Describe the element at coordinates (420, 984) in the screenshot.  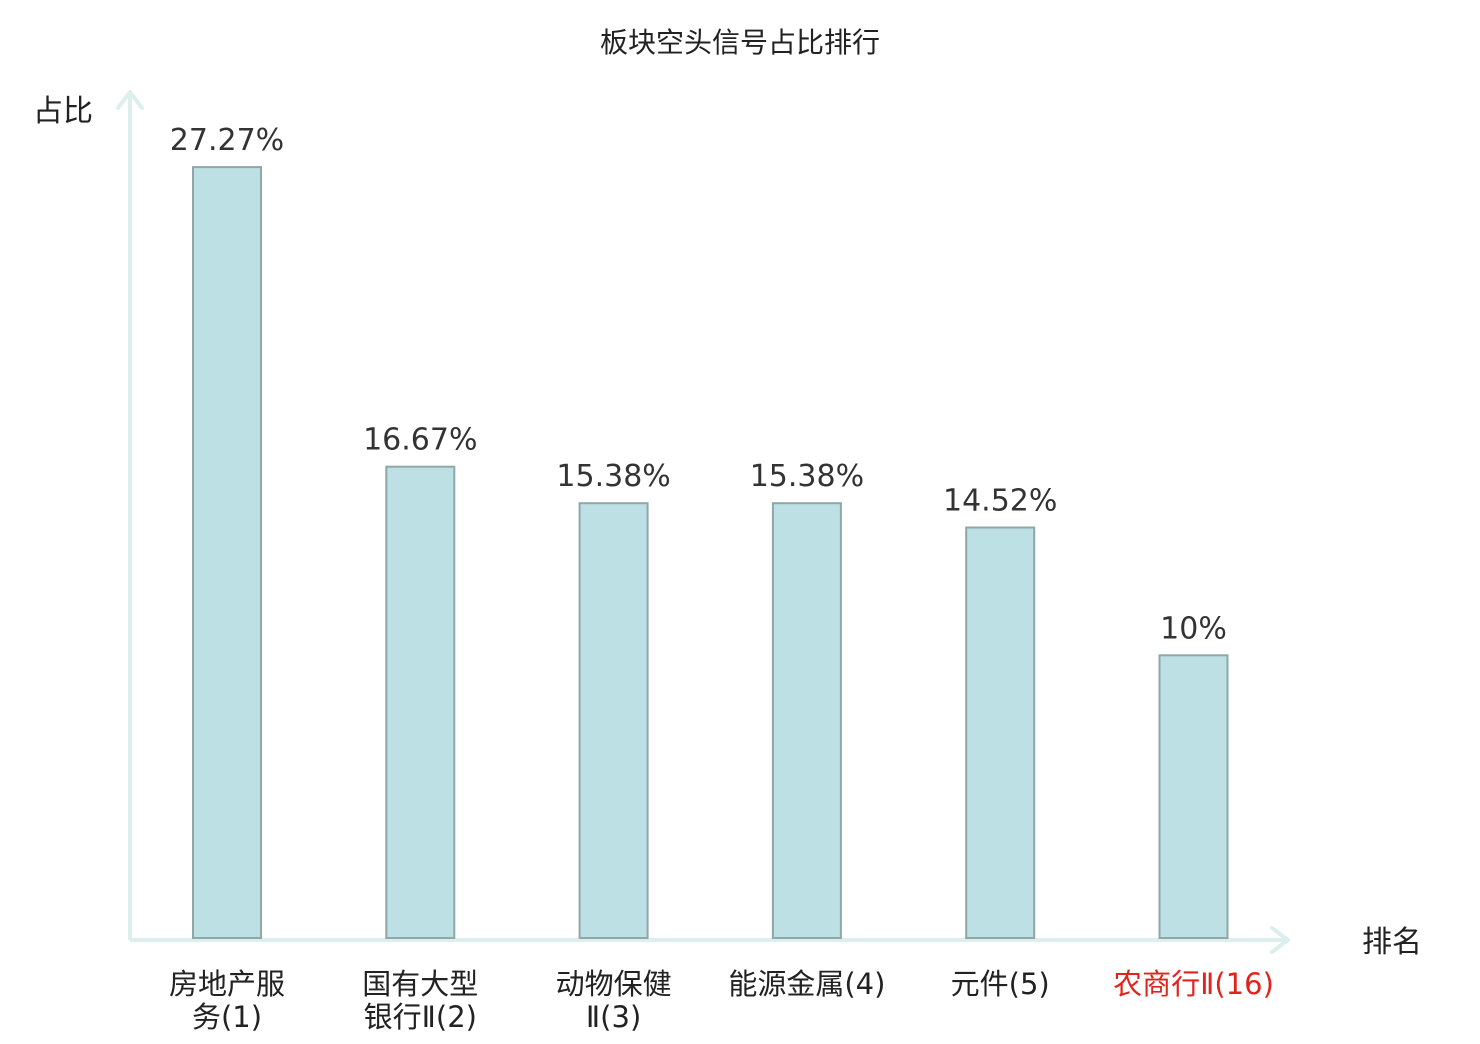
I see `category-label-2-line-1: 国有大型` at that location.